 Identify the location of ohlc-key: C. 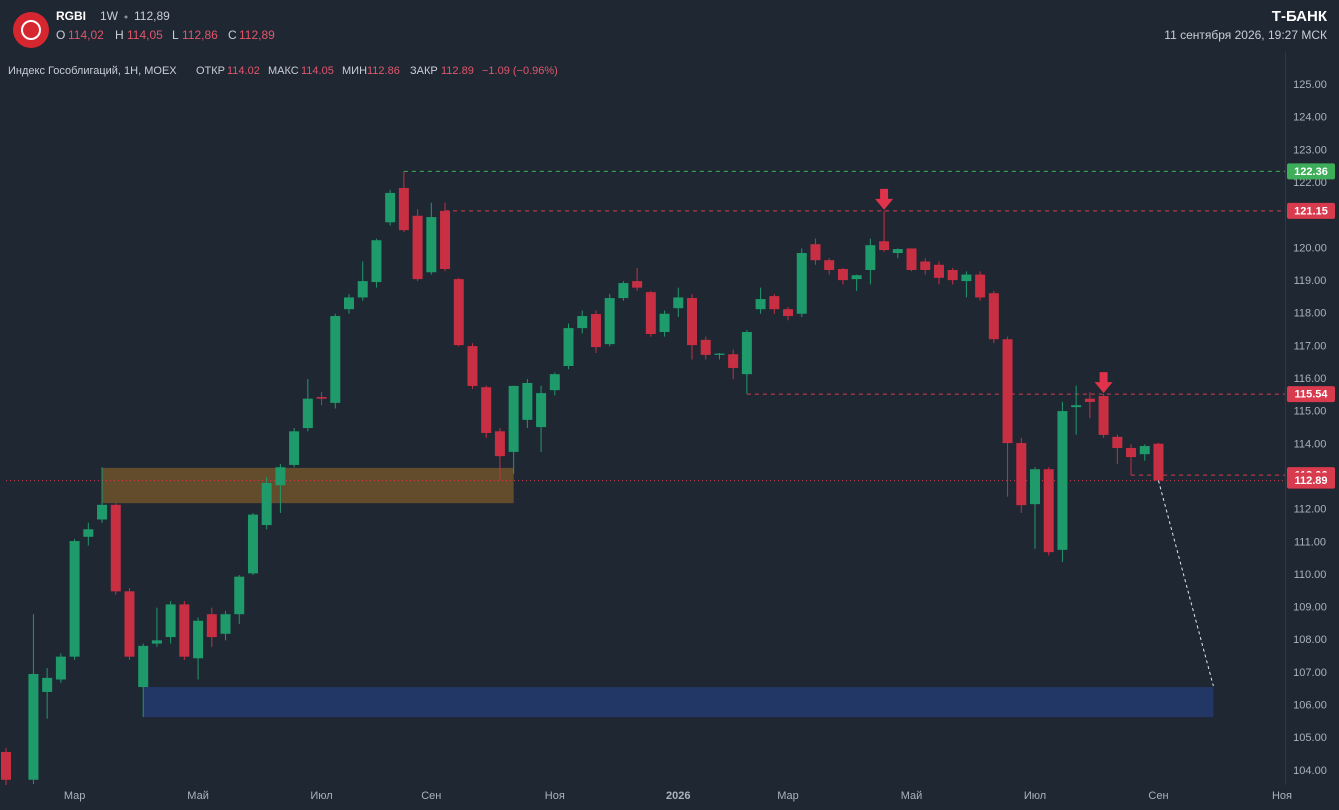
(232, 35).